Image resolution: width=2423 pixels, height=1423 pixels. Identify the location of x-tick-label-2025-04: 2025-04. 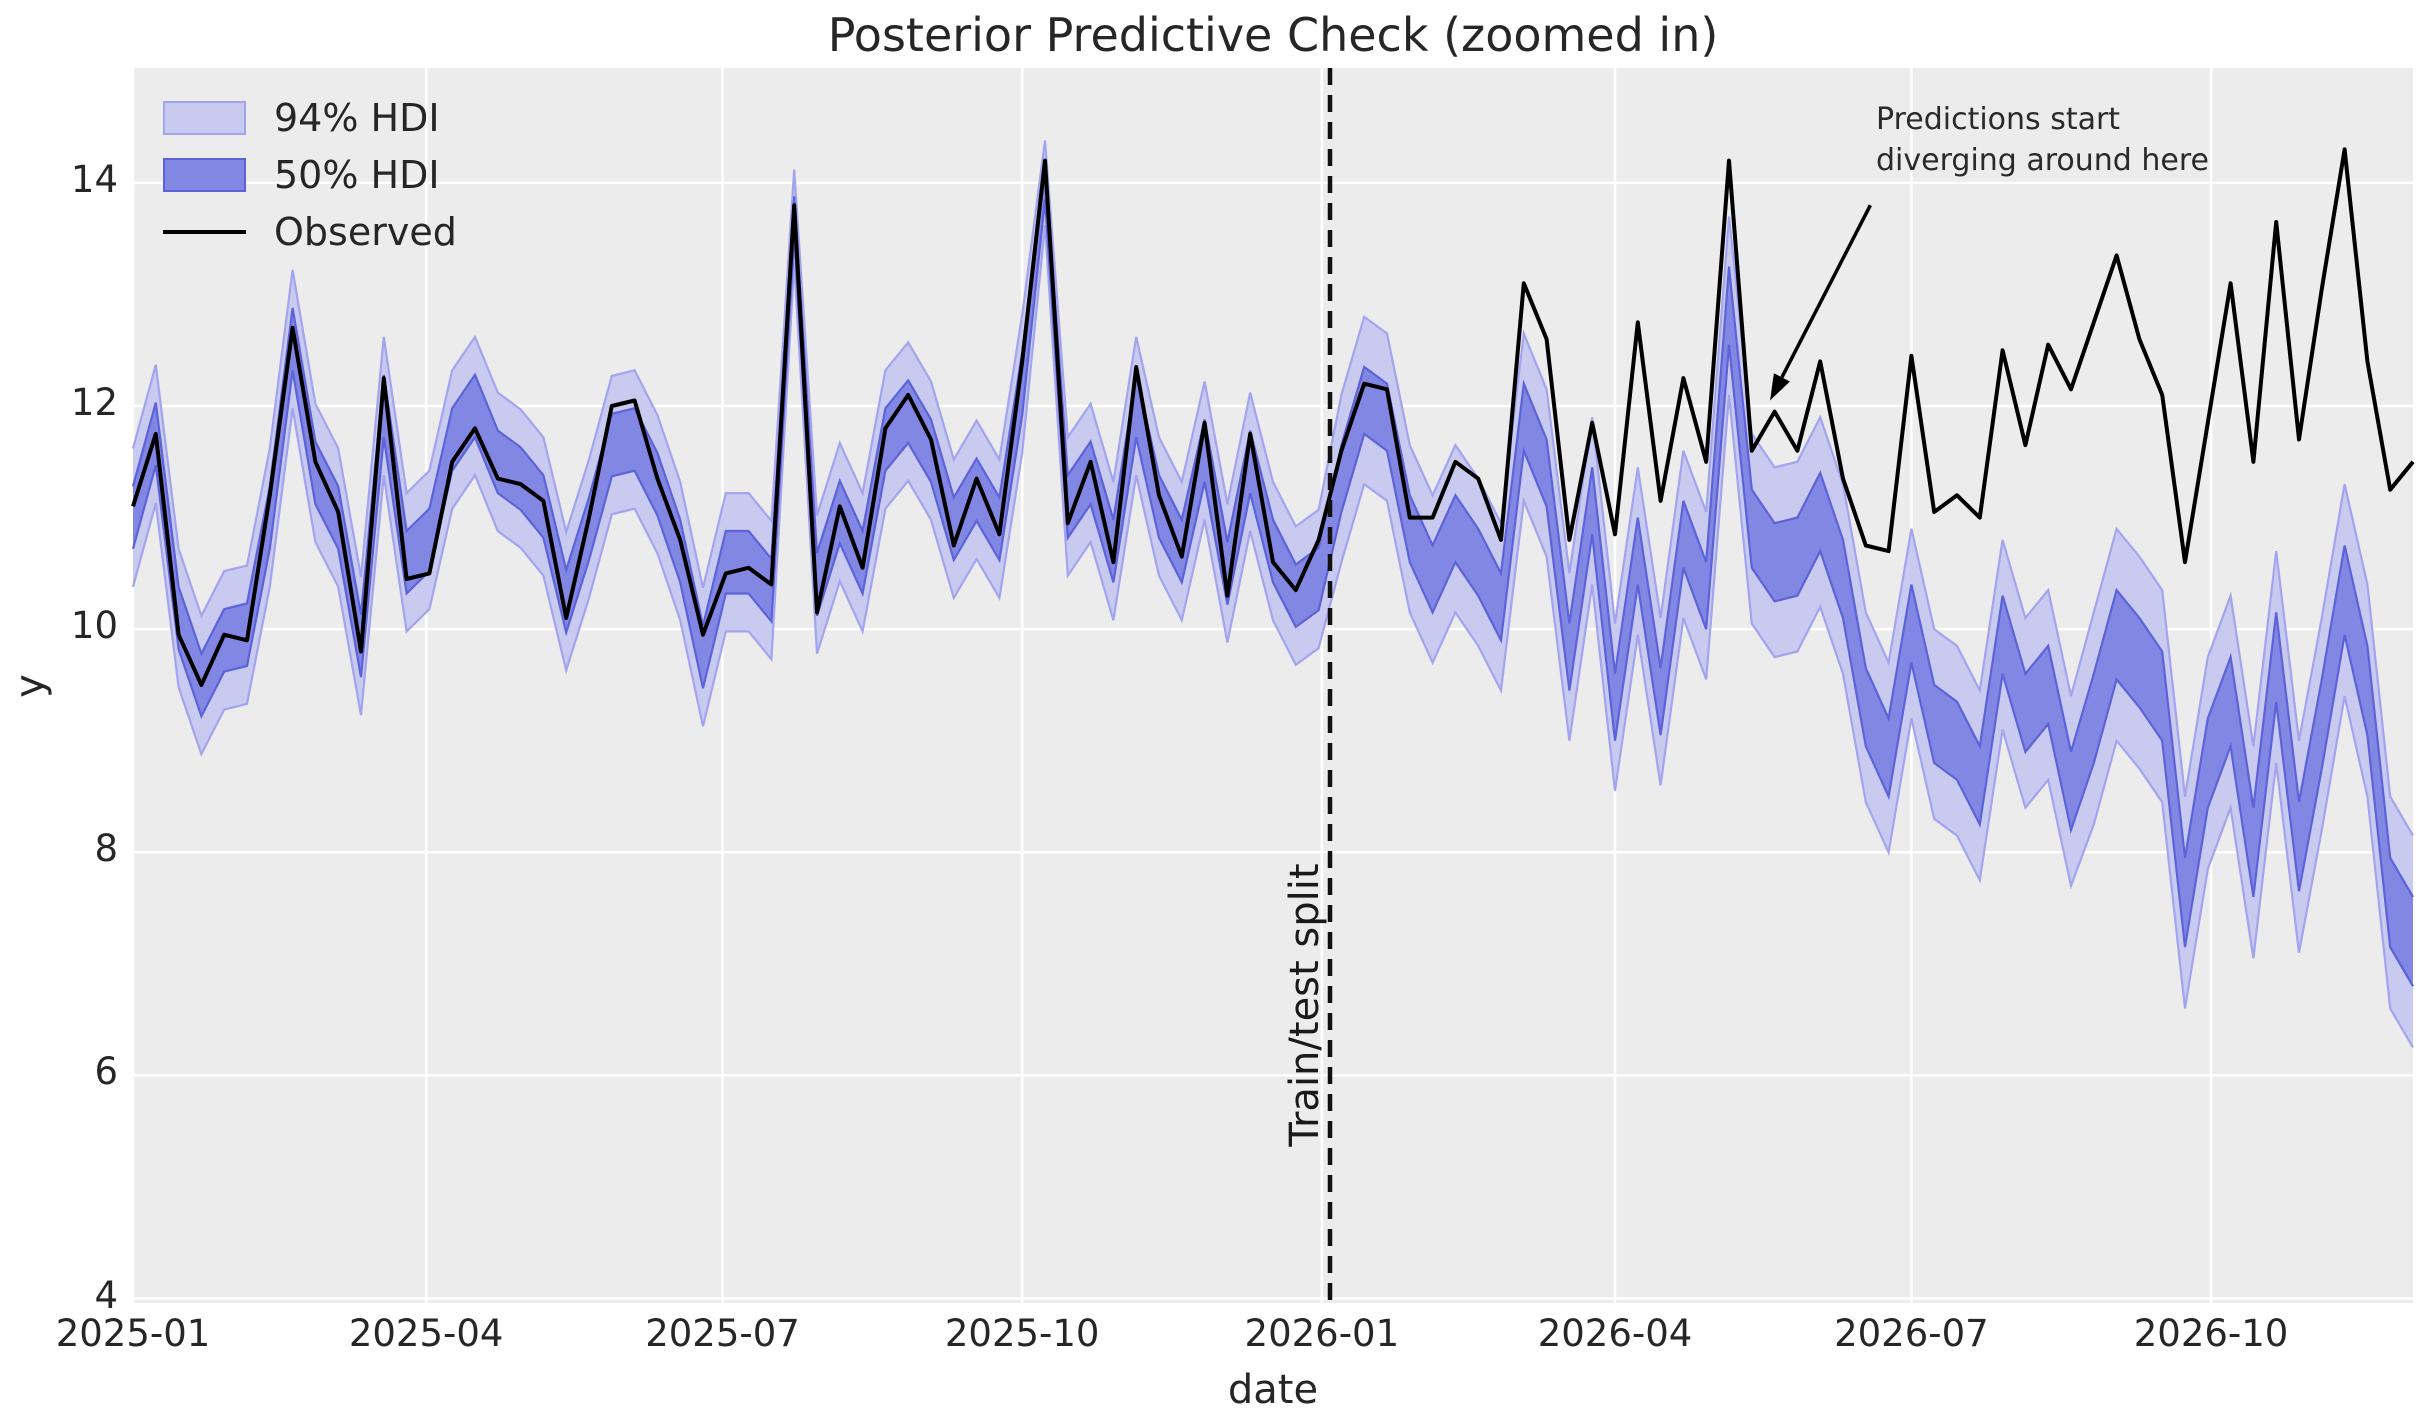
(426, 1333).